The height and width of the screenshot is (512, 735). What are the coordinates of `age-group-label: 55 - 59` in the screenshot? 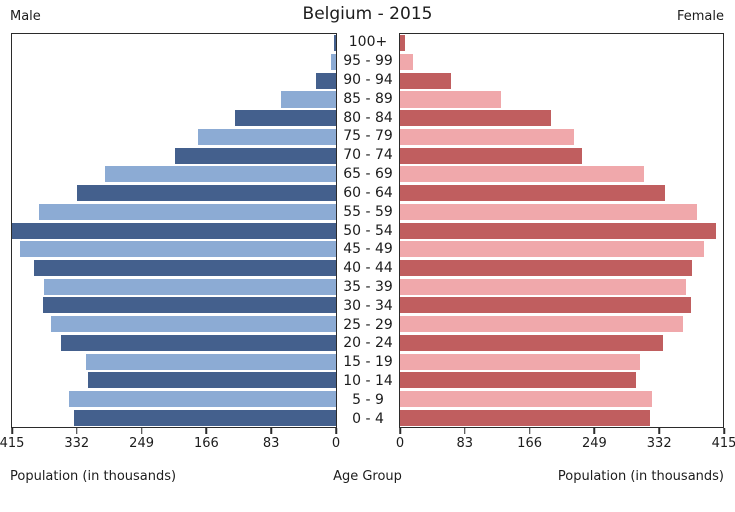 It's located at (368, 211).